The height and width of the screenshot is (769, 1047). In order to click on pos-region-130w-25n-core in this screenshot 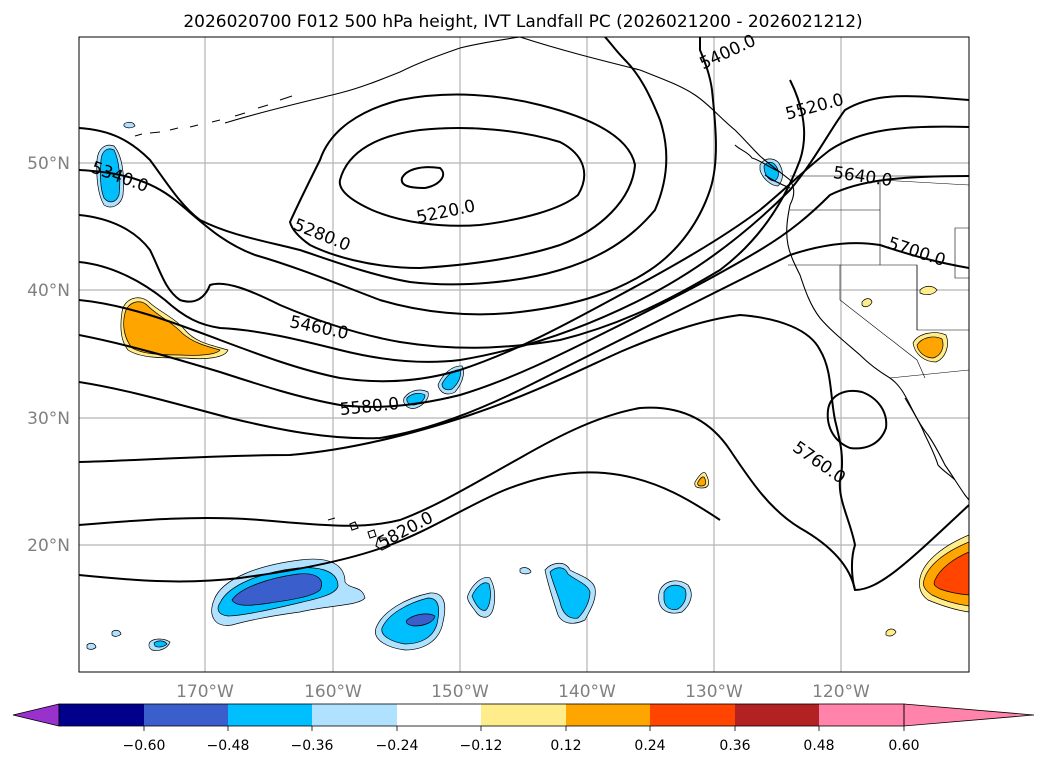, I will do `click(702, 481)`.